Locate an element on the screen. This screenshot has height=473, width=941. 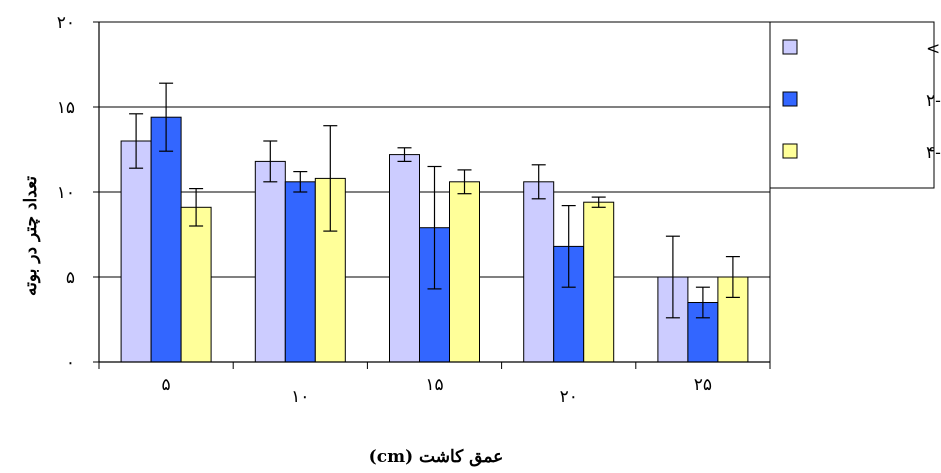
legend-label: وزن غده ۴-۲ is located at coordinates (933, 101).